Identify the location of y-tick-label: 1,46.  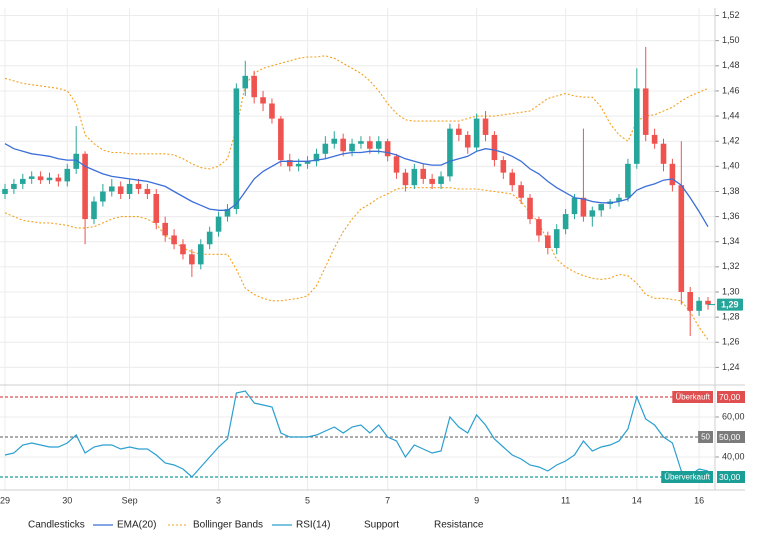
(731, 90).